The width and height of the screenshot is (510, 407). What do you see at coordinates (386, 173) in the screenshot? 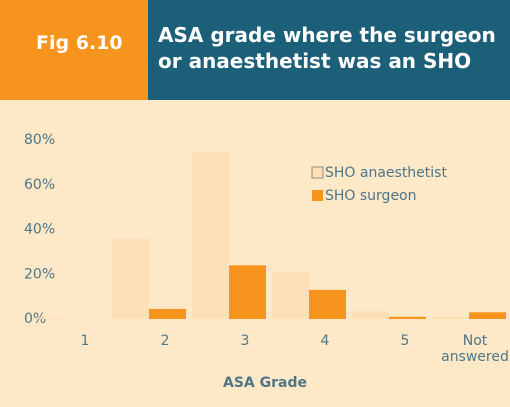
I see `legend-label: SHO anaesthetist` at bounding box center [386, 173].